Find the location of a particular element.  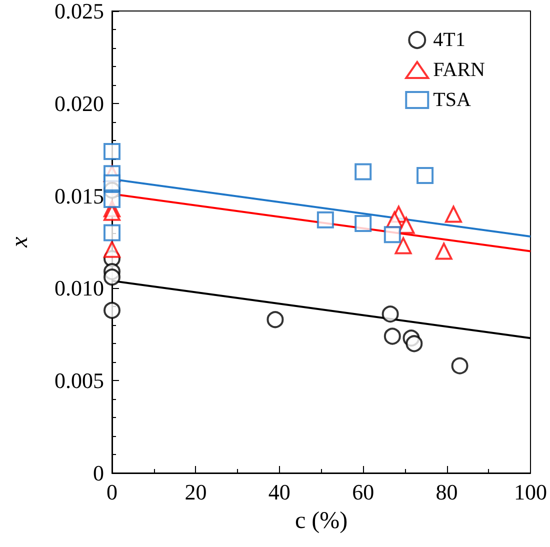

y-axis-title: x is located at coordinates (20, 242).